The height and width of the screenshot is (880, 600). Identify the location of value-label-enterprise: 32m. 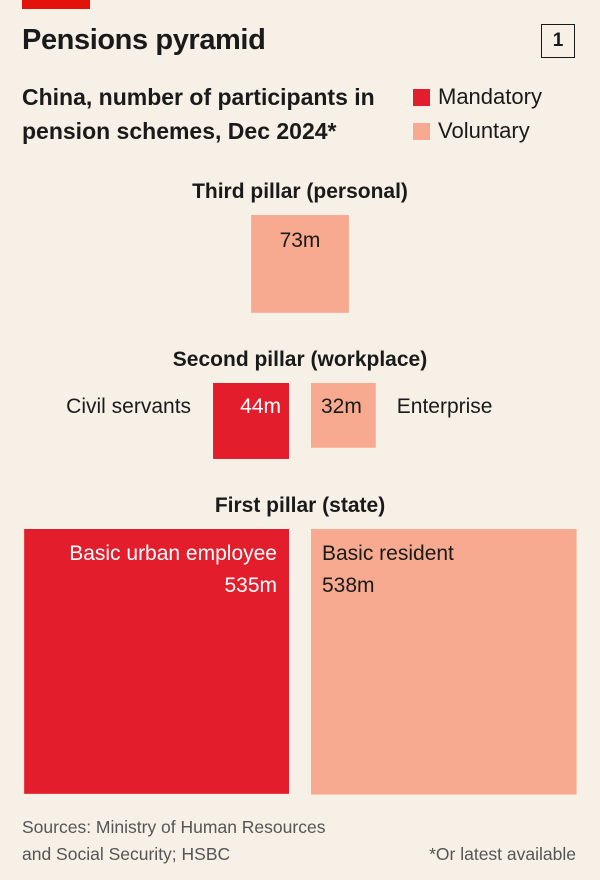
(341, 406).